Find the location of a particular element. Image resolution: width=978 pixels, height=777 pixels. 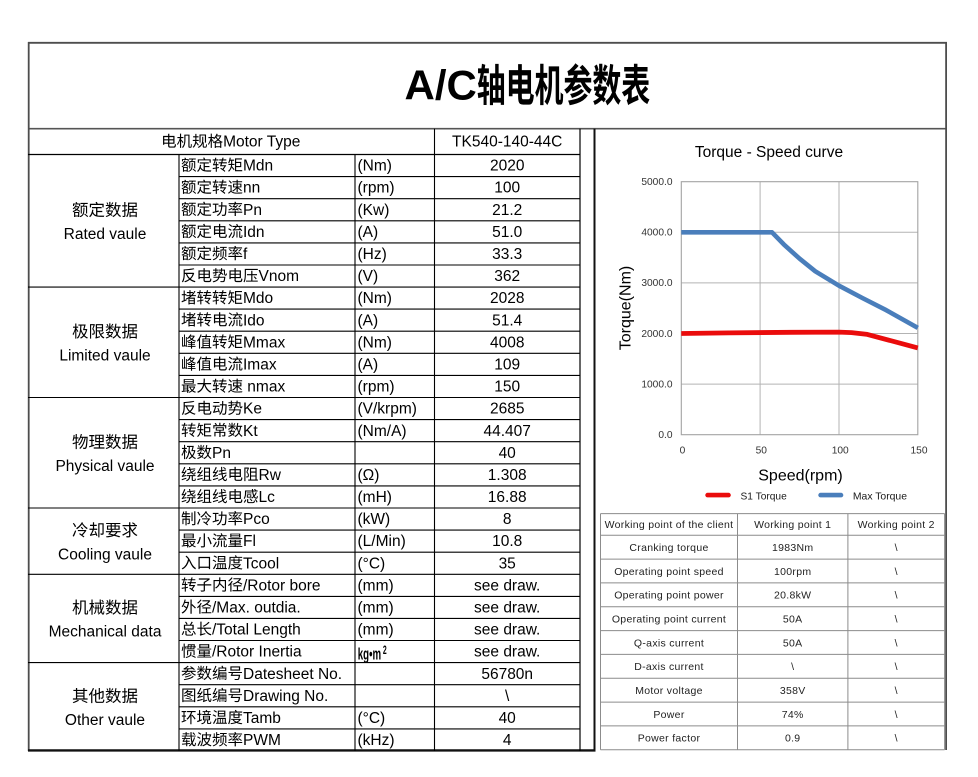

svg-text: Other vaule is located at coordinates (105, 720).